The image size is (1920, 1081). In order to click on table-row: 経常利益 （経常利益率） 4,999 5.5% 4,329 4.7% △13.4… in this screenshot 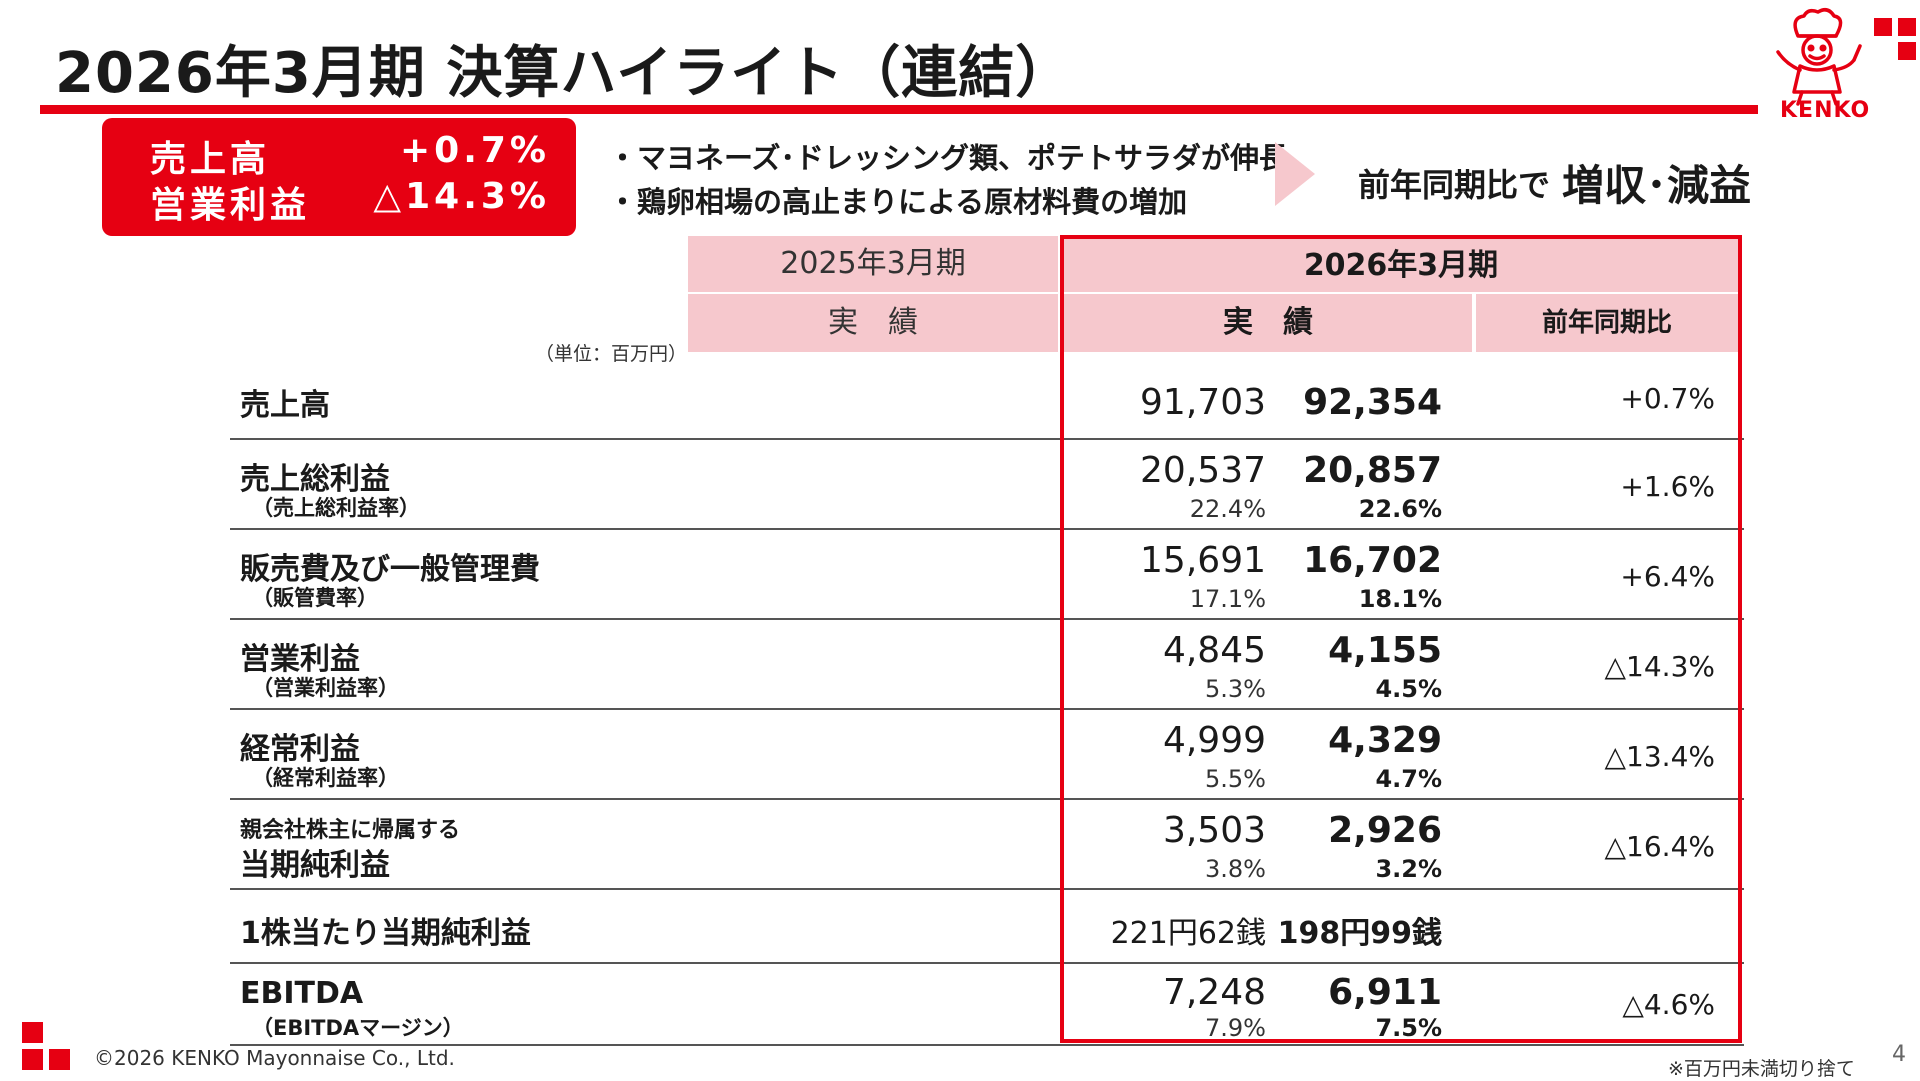, I will do `click(987, 755)`.